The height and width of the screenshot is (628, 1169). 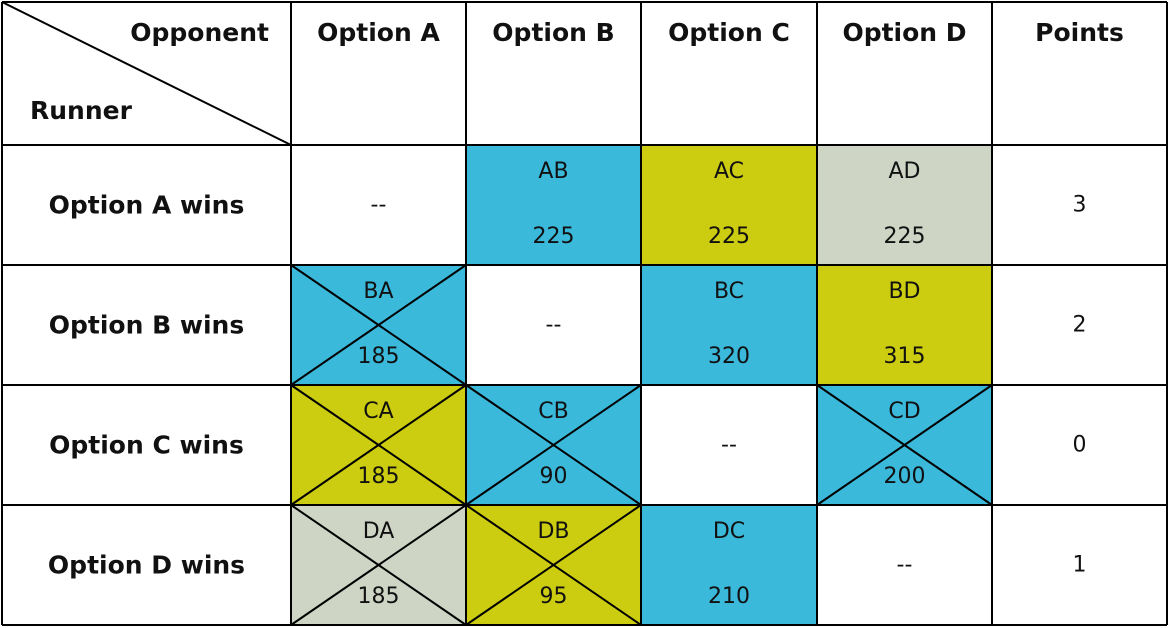 I want to click on row-label: Option D wins, so click(x=146, y=565).